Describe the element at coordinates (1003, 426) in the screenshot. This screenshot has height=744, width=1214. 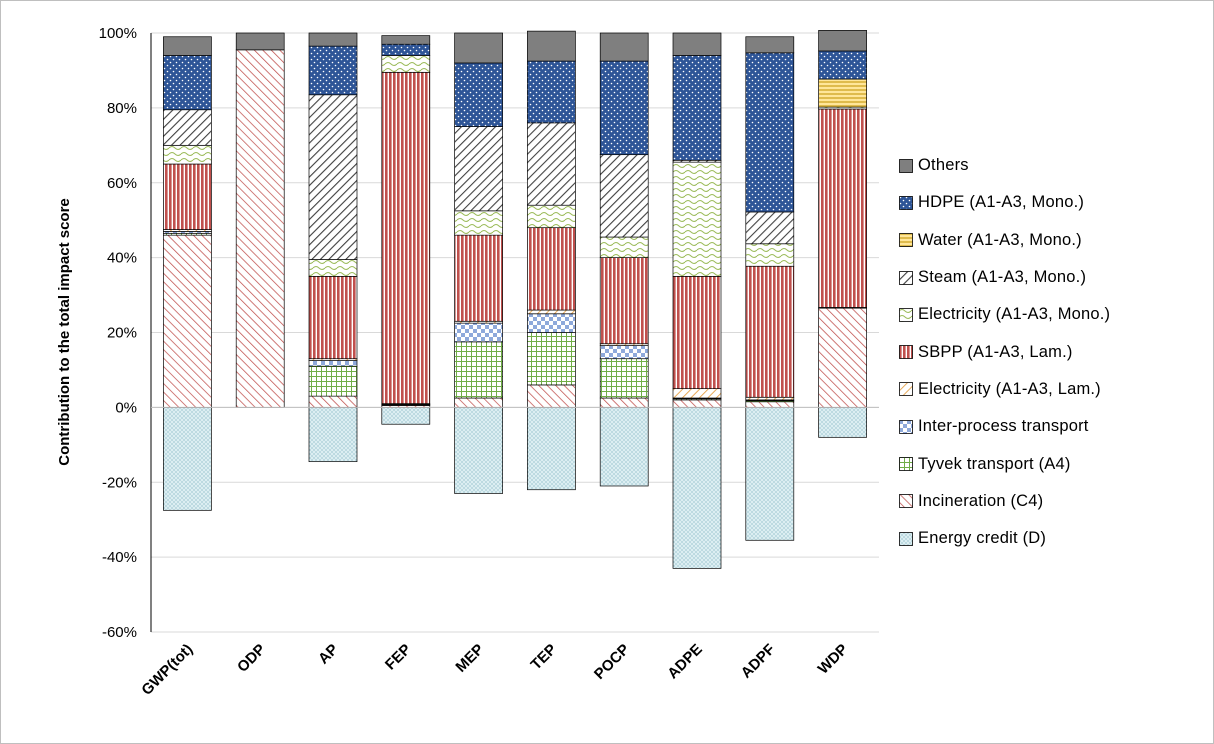
I see `legend-label: Inter-process transport` at that location.